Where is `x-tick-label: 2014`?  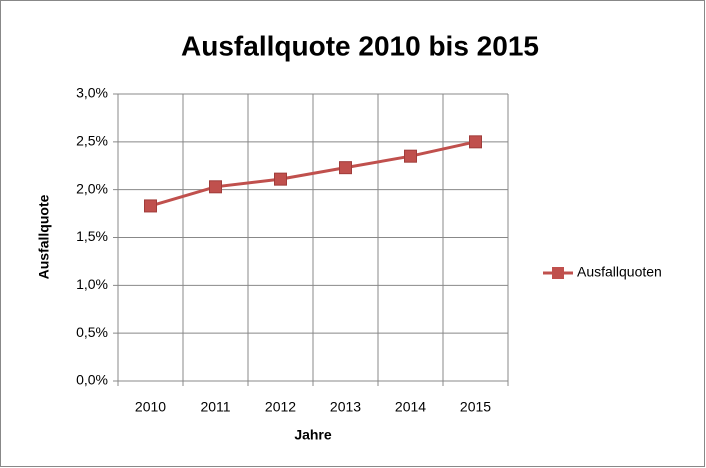
x-tick-label: 2014 is located at coordinates (410, 407).